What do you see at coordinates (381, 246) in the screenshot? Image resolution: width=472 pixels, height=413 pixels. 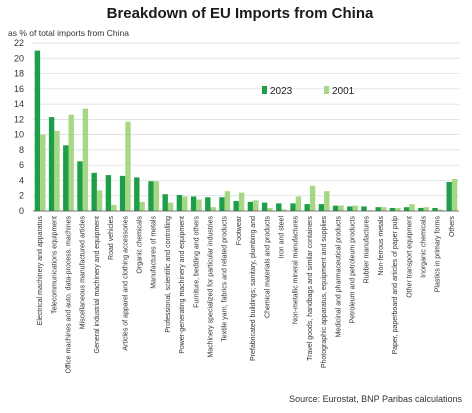 I see `x-tick-label-24: Non-ferrous metals` at bounding box center [381, 246].